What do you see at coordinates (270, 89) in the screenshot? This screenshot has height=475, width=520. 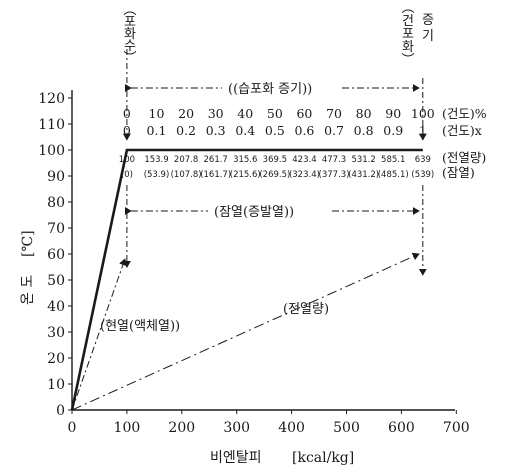 I see `wet-vapor-label: ((습포화 증기))` at bounding box center [270, 89].